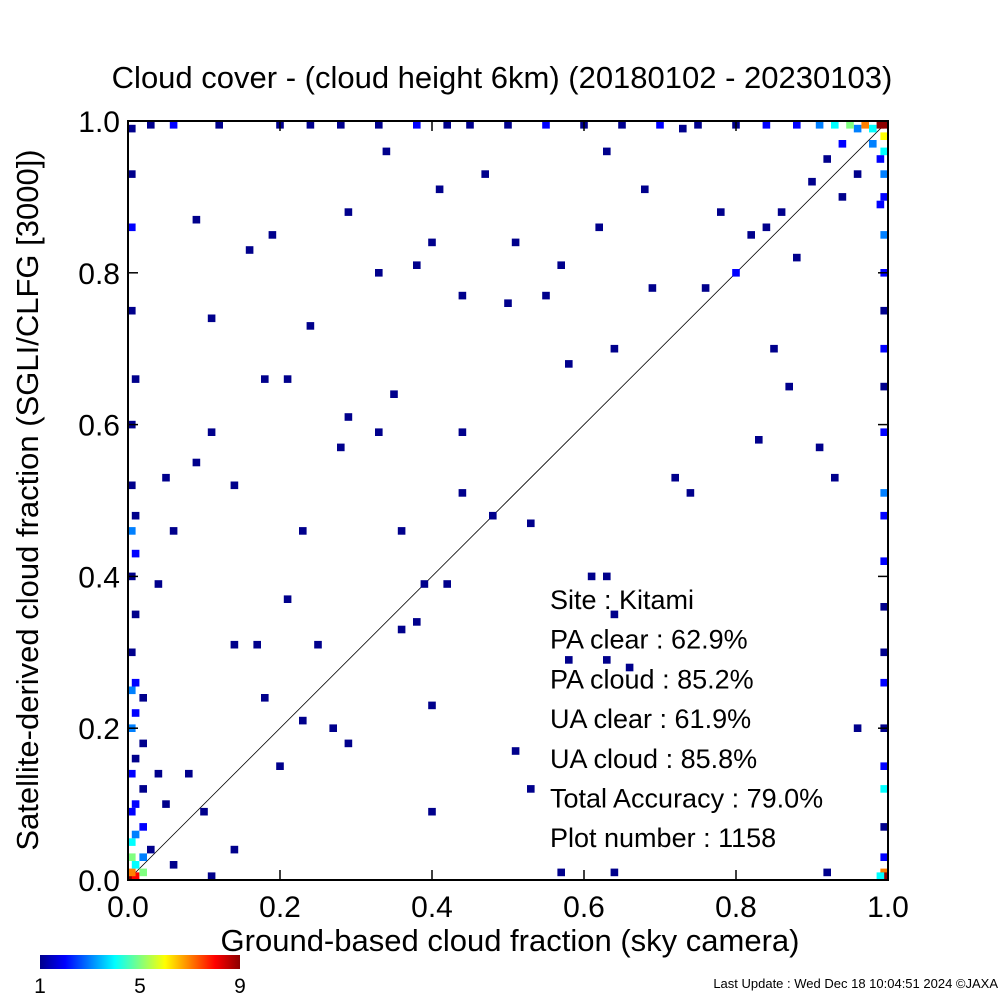  Describe the element at coordinates (432, 907) in the screenshot. I see `x-tick-label: 0.4` at that location.